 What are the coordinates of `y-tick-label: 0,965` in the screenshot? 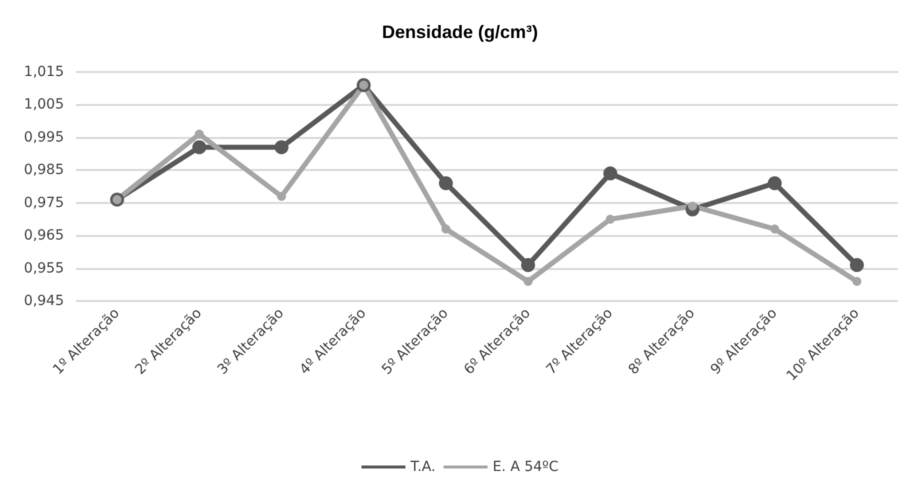 It's located at (44, 236).